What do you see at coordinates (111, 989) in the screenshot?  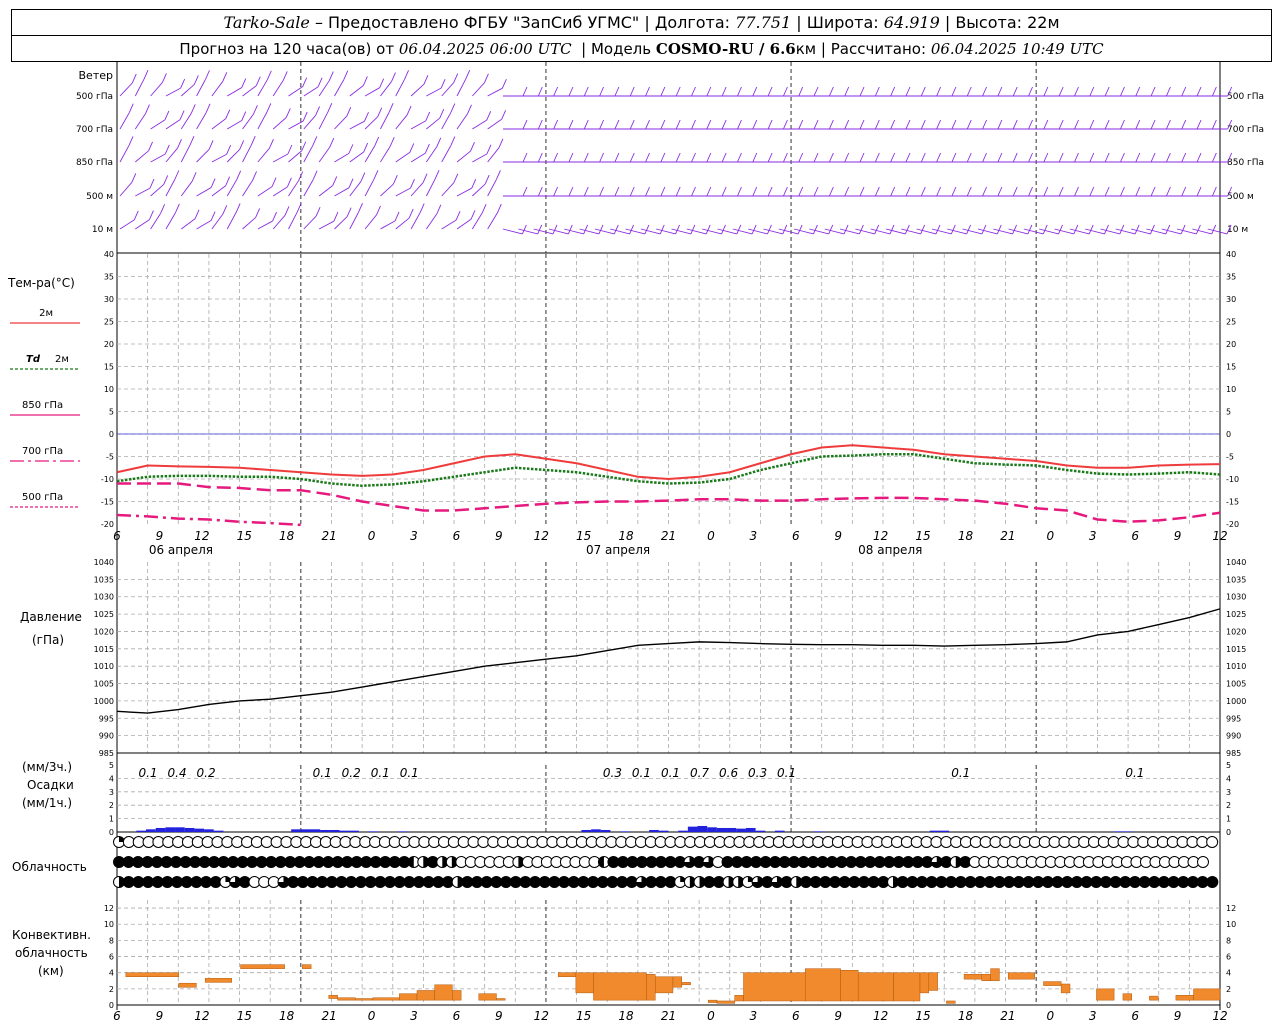 I see `conv-tick-left: 2` at bounding box center [111, 989].